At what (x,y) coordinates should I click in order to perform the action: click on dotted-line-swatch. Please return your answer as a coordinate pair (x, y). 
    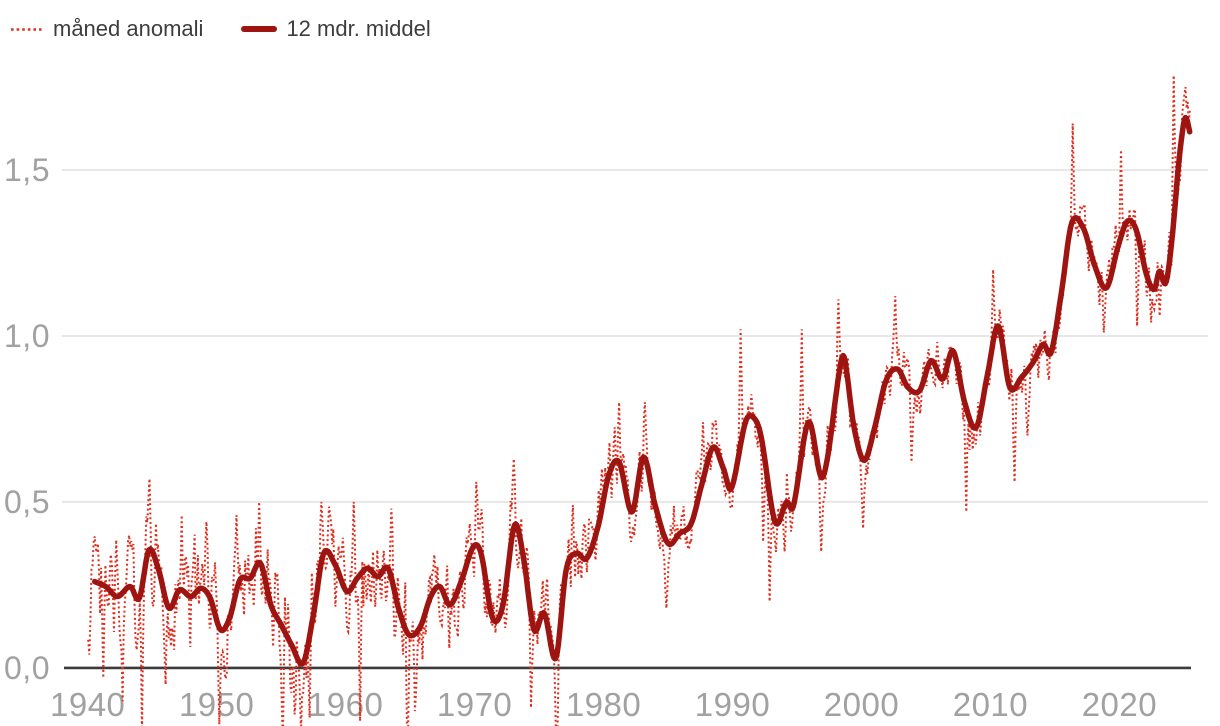
    Looking at the image, I should click on (27, 29).